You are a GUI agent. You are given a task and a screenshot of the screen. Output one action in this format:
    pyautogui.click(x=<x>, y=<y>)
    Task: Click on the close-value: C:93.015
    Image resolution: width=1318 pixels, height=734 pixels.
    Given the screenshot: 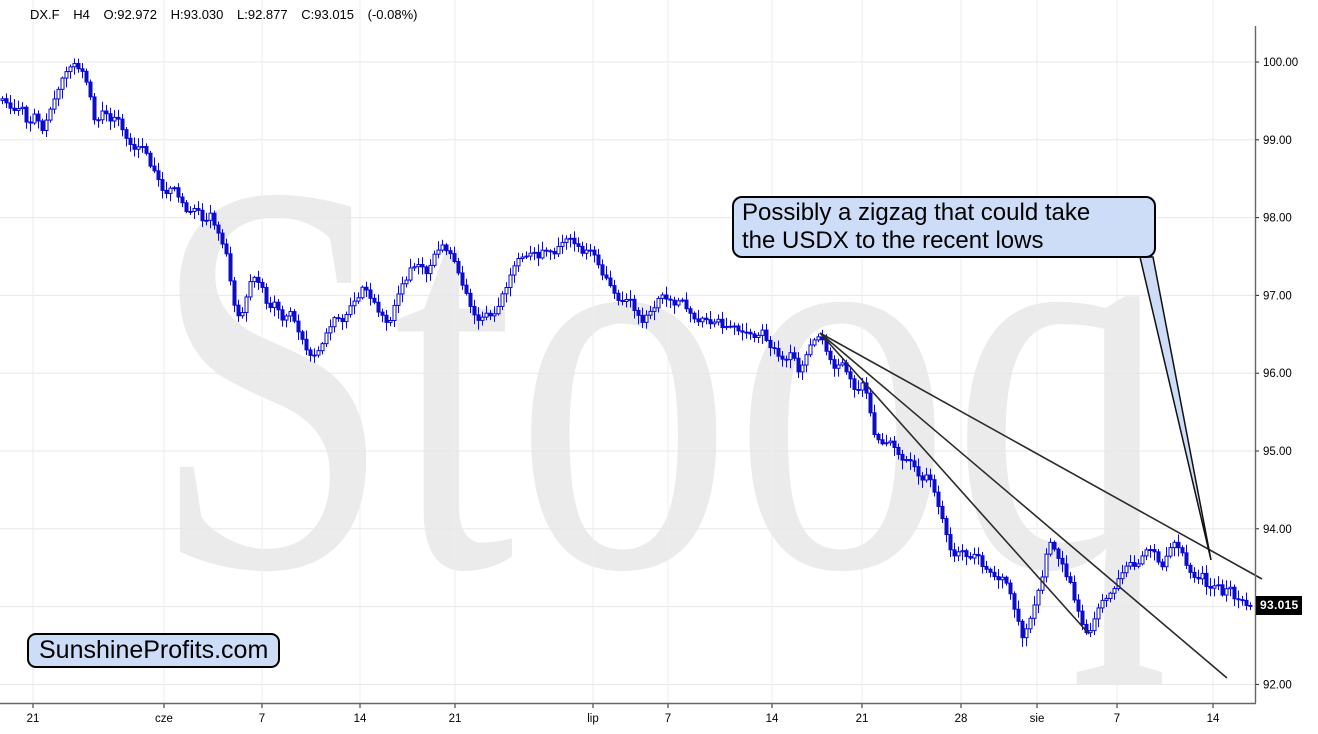 What is the action you would take?
    pyautogui.click(x=328, y=14)
    